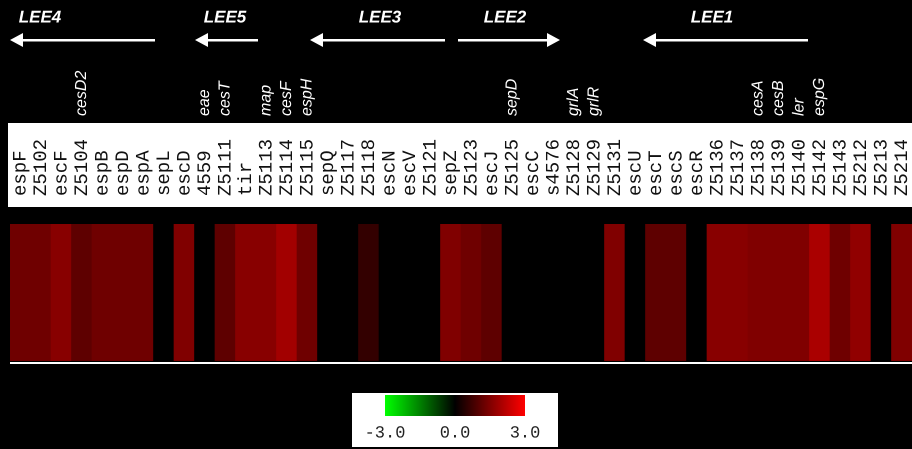 The height and width of the screenshot is (449, 912). Describe the element at coordinates (61, 173) in the screenshot. I see `x-tick-label: escF` at that location.